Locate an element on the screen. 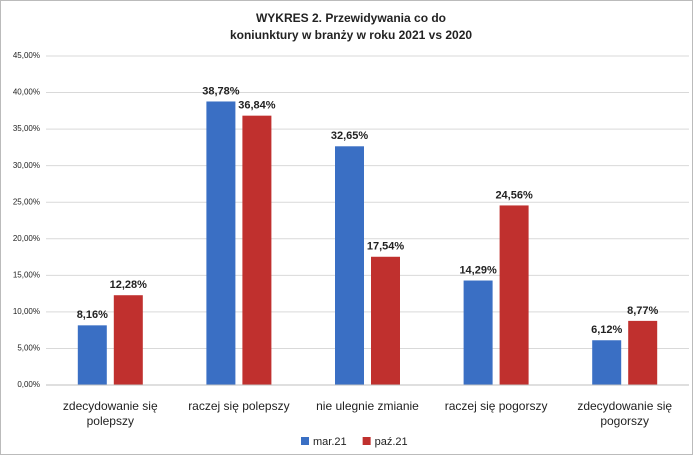 The image size is (693, 455). x-tick-label: zdecydowanie się polepszy is located at coordinates (110, 413).